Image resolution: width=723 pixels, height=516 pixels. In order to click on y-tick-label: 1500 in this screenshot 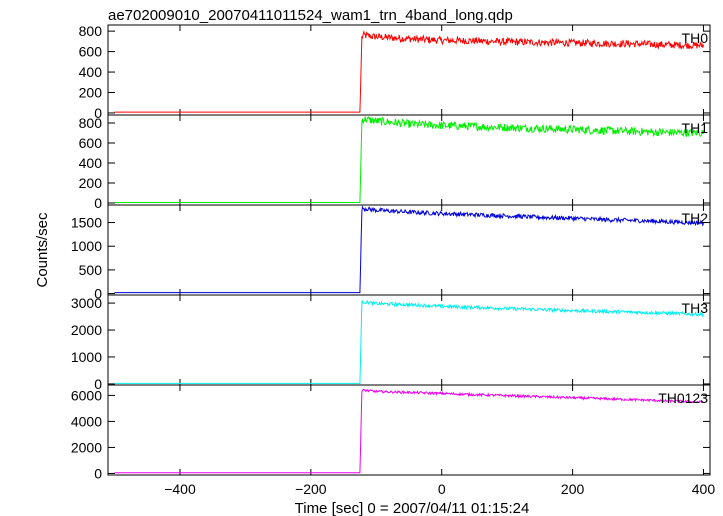, I will do `click(86, 223)`.